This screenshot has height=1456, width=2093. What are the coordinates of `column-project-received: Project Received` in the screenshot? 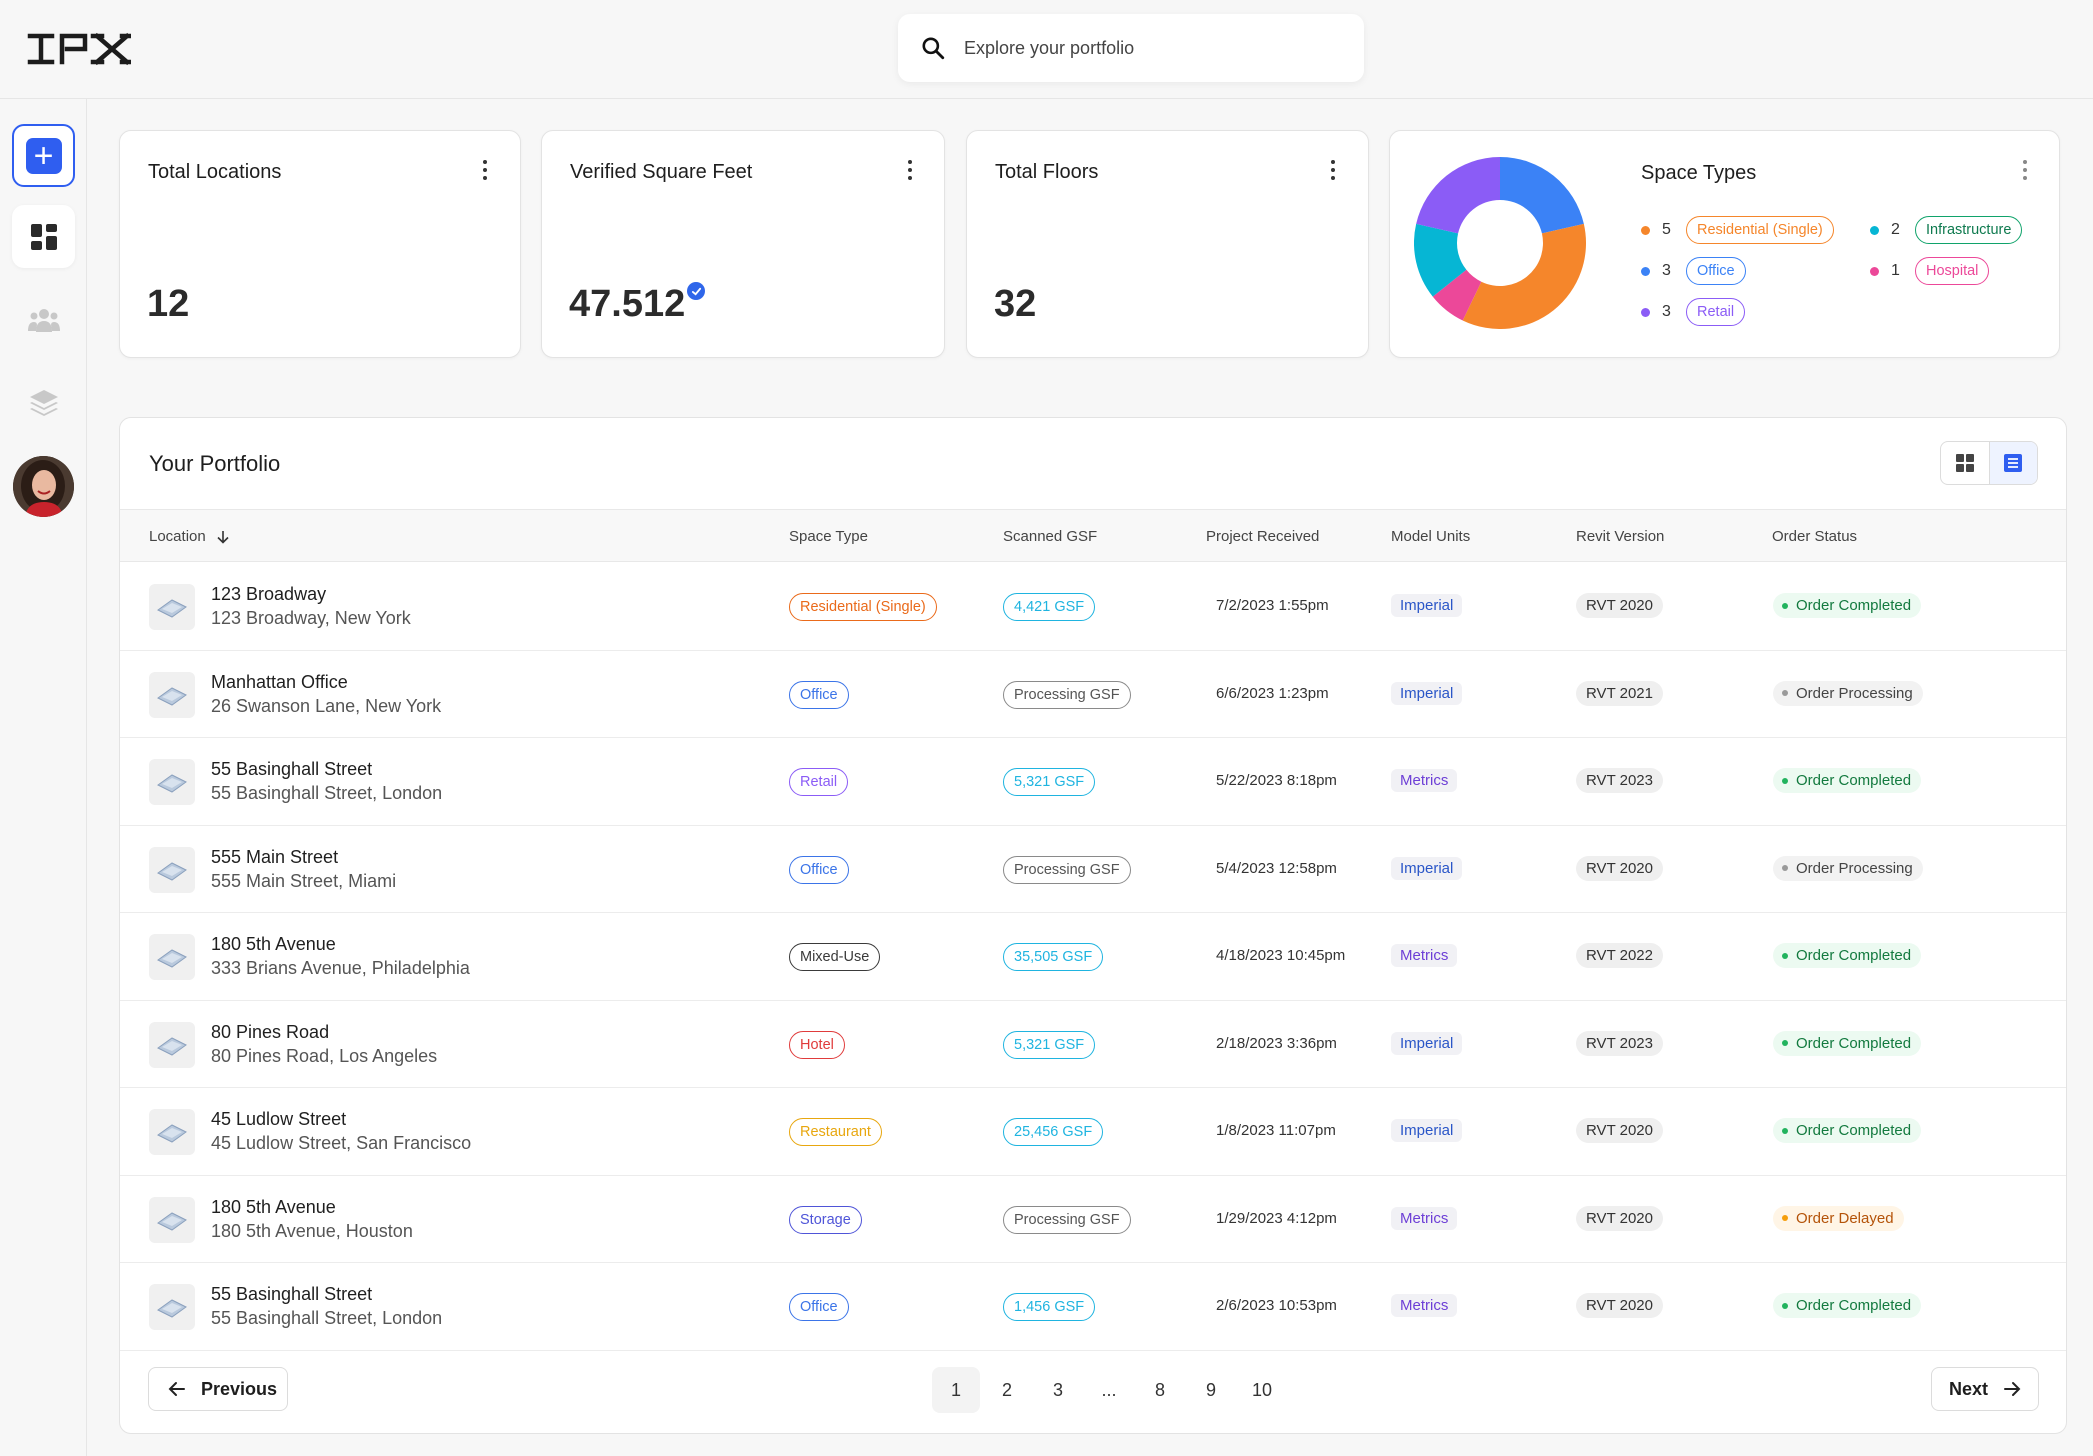 It's located at (1263, 536).